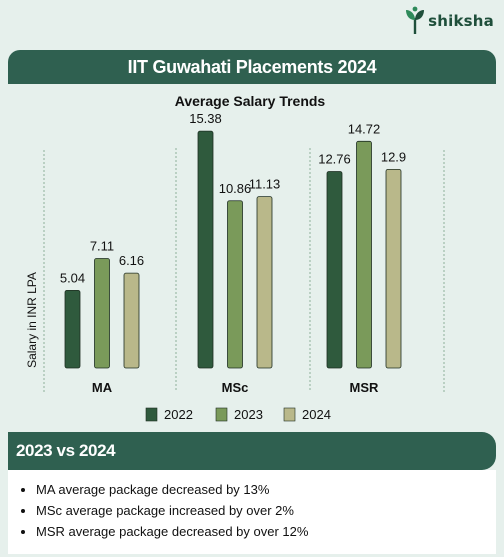 The height and width of the screenshot is (557, 504). I want to click on page-title-banner: IIT Guwahati Placements 2024, so click(252, 67).